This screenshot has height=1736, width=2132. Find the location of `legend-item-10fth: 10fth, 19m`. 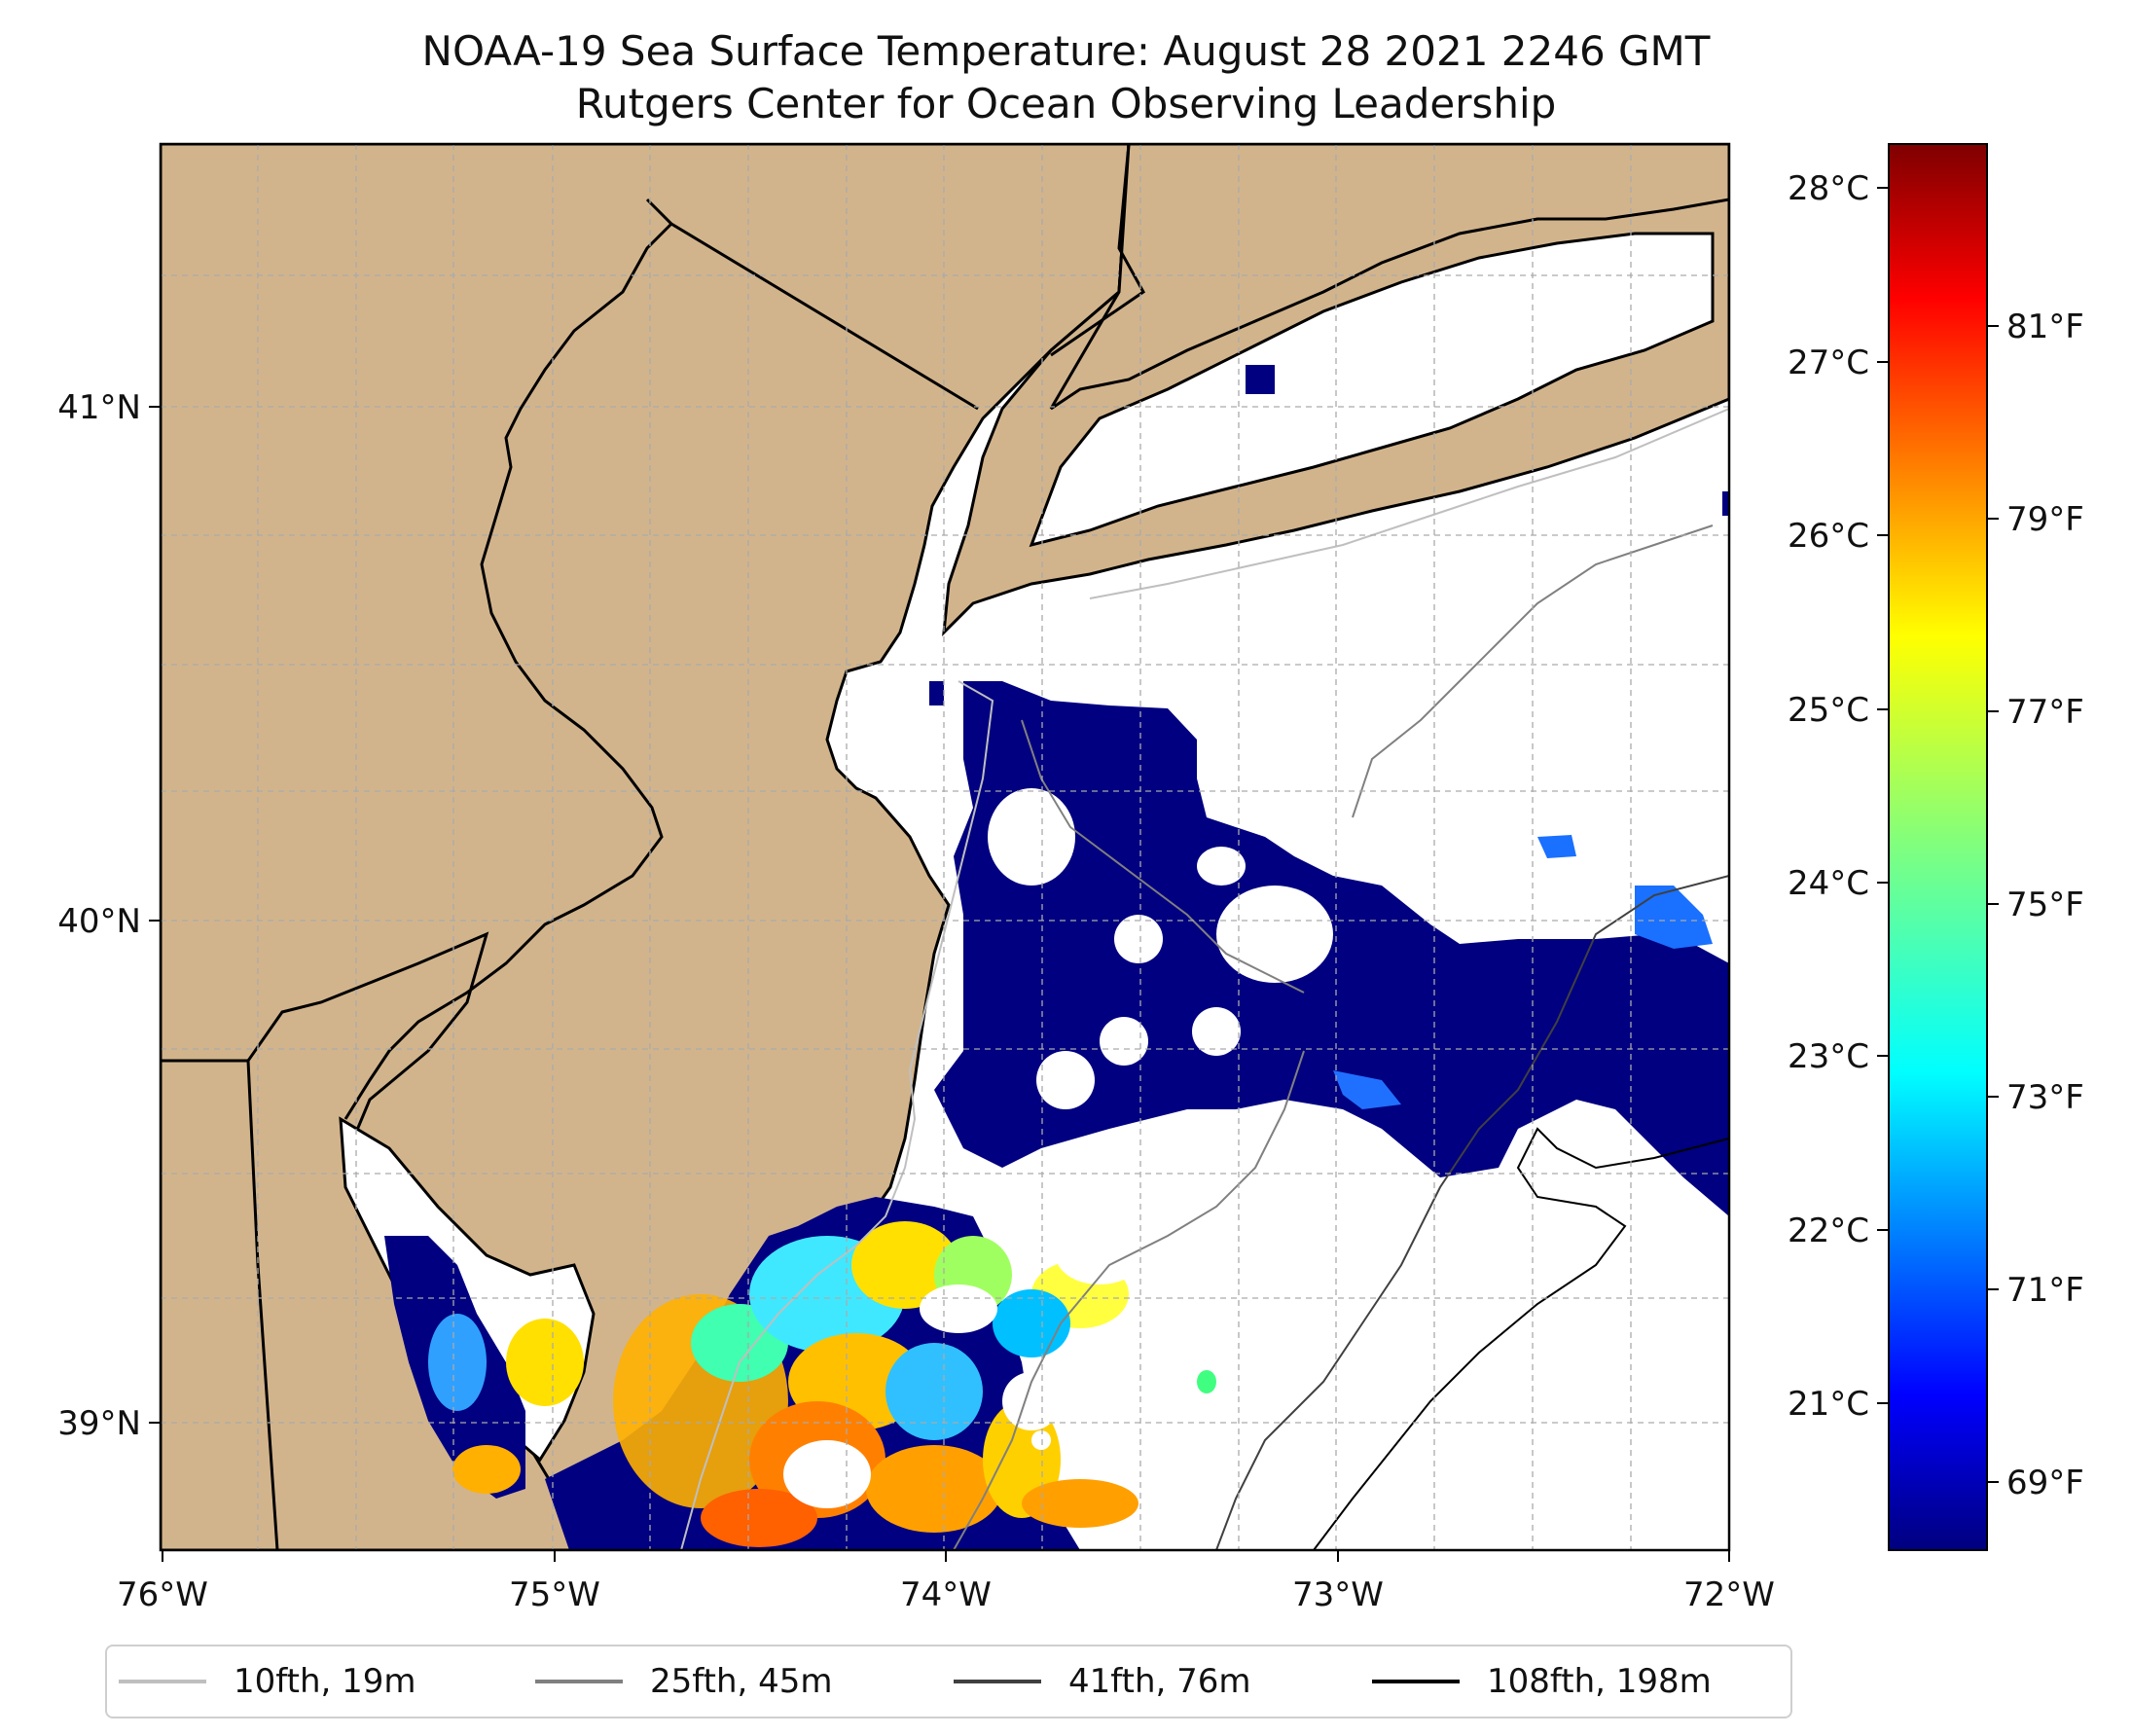

legend-item-10fth: 10fth, 19m is located at coordinates (268, 1682).